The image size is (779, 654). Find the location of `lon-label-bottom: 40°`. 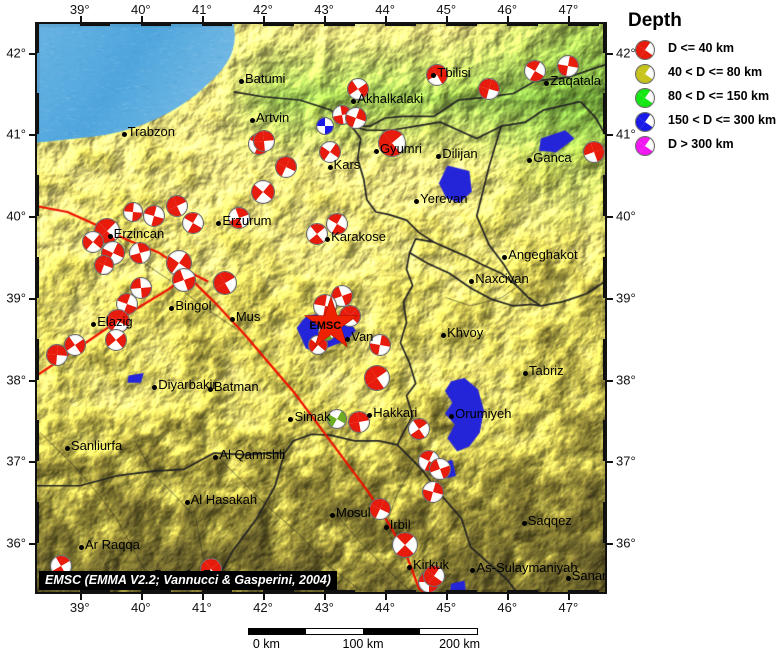

lon-label-bottom: 40° is located at coordinates (140, 607).